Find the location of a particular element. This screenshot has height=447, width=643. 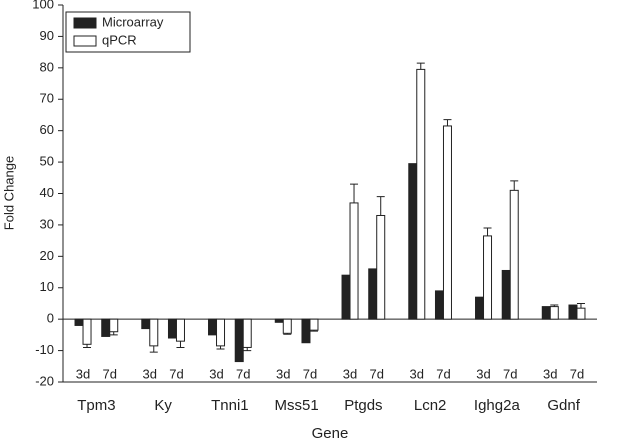

y-tick-label: 40 is located at coordinates (47, 192).